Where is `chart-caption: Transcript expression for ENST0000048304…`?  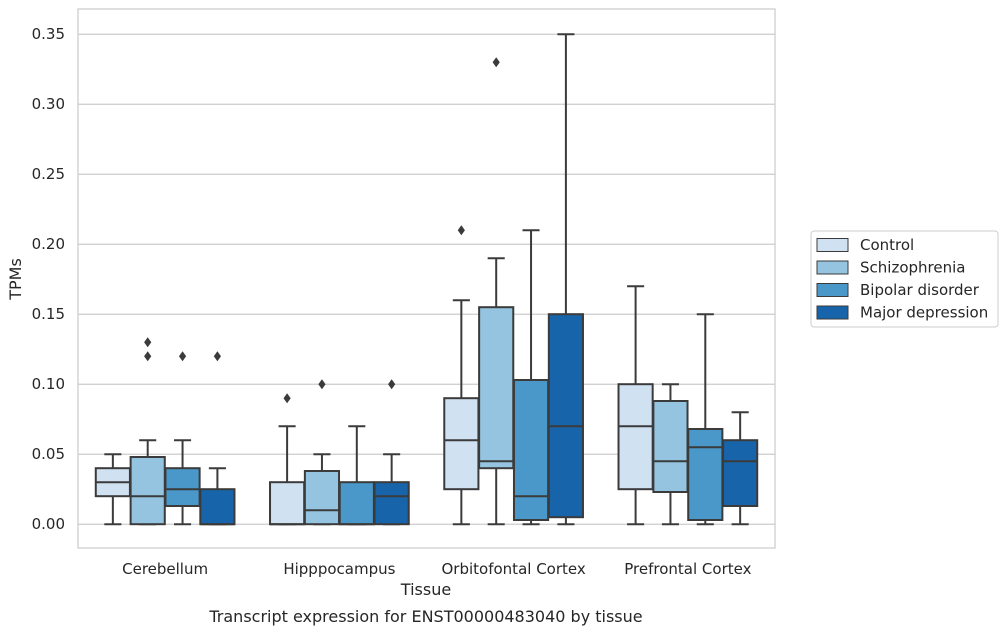 chart-caption: Transcript expression for ENST0000048304… is located at coordinates (425, 616).